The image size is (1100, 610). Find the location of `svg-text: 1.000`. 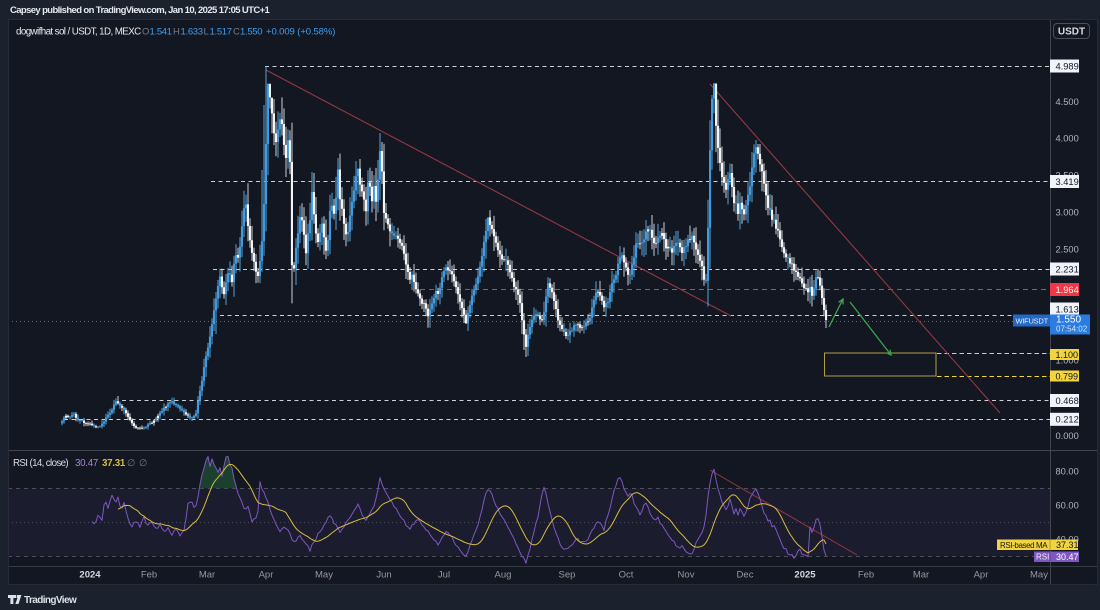

svg-text: 1.000 is located at coordinates (1067, 360).